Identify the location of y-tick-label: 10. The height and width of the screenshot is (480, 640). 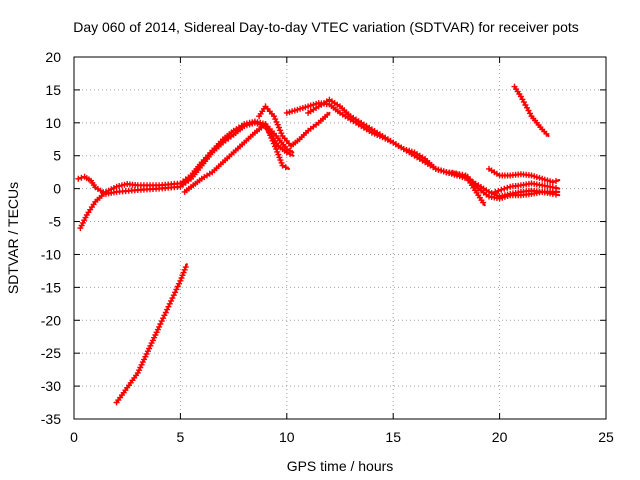
(53, 123).